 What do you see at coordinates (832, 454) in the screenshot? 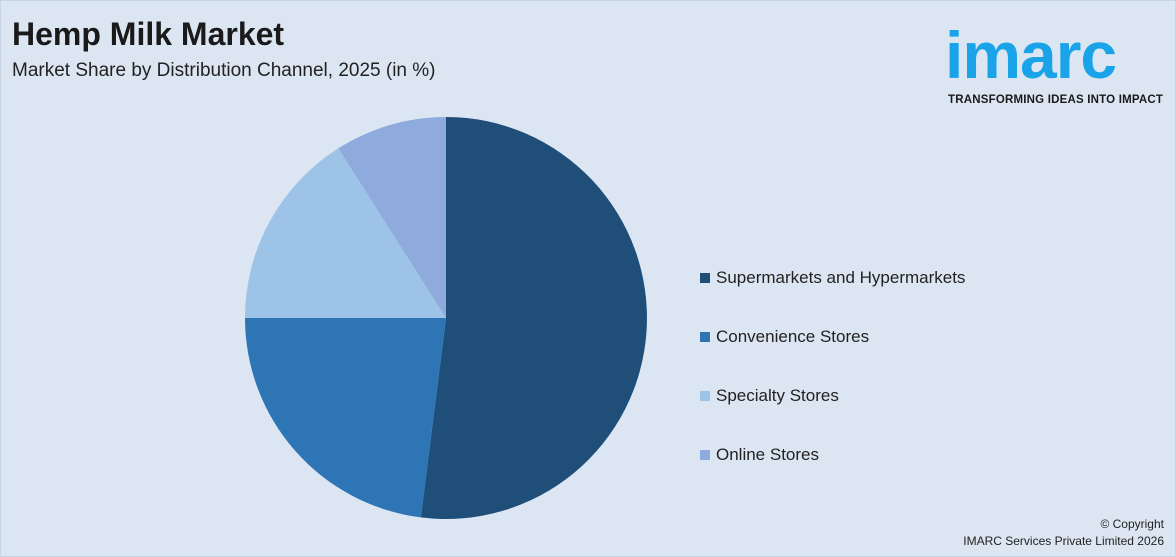
I see `legend-item-online: Online Stores` at bounding box center [832, 454].